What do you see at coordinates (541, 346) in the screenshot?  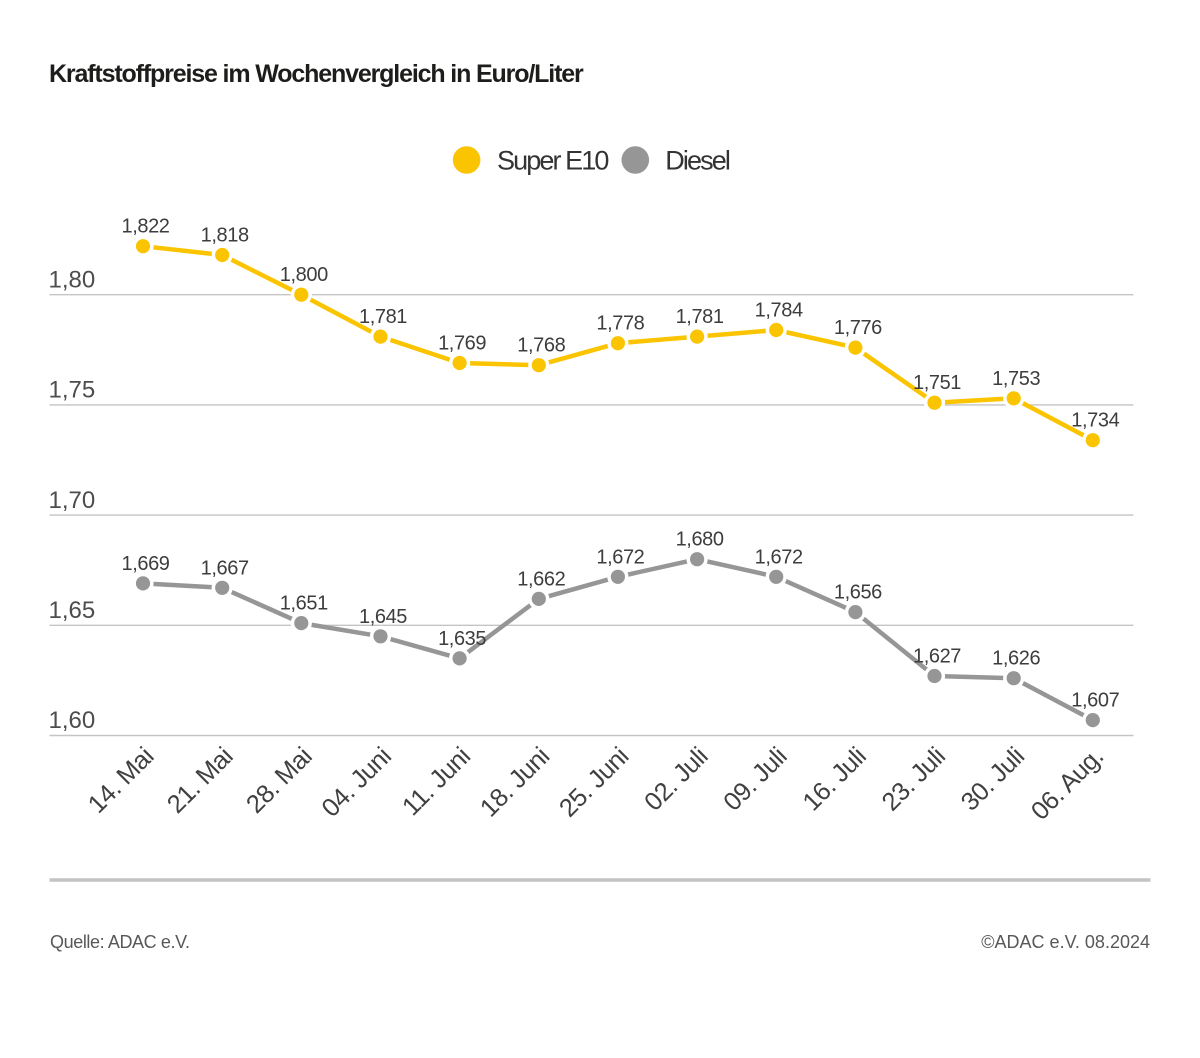 I see `svg-text: 1,768` at bounding box center [541, 346].